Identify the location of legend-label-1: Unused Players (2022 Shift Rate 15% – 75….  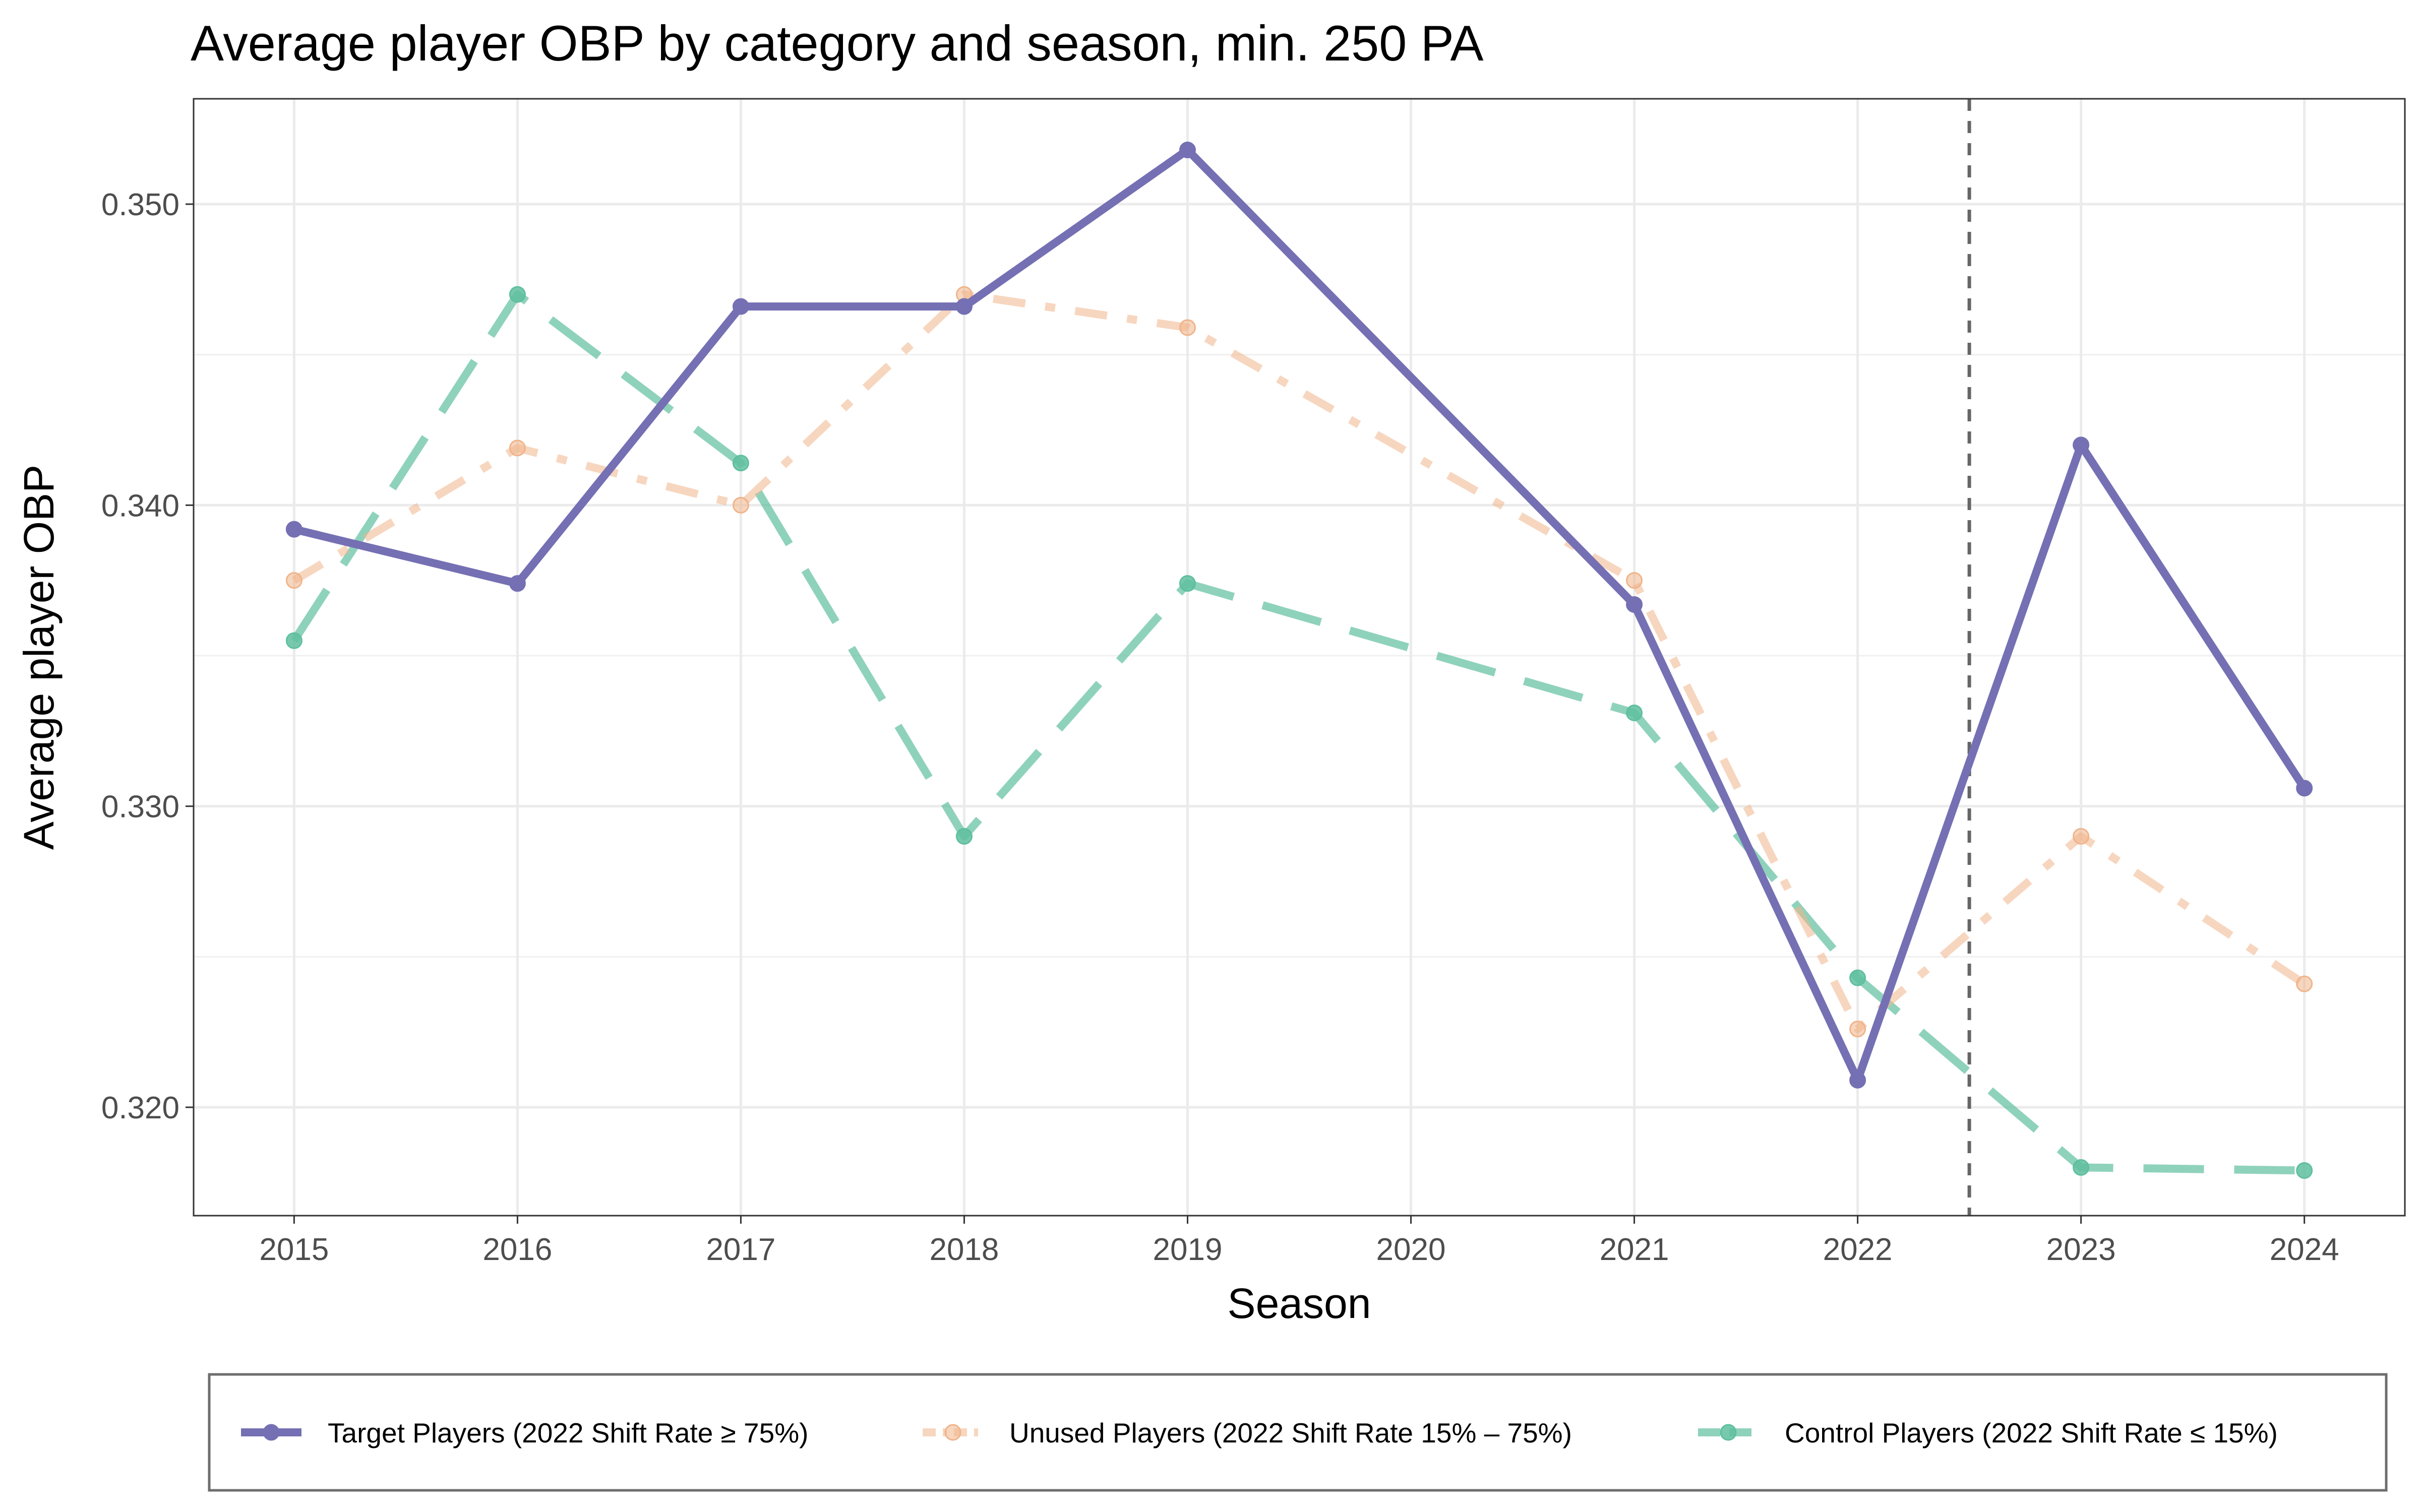
(1290, 1433).